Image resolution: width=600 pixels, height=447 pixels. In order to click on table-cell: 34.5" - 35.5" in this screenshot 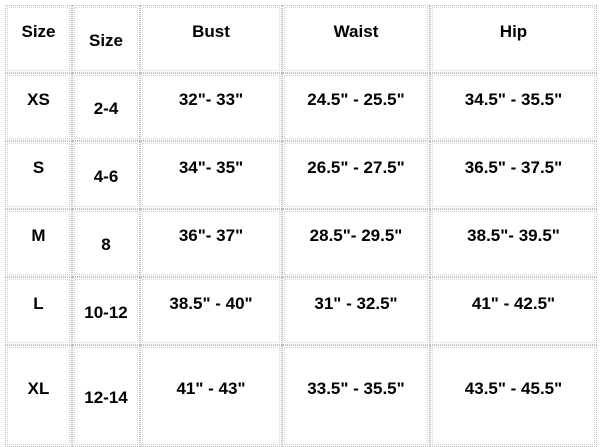, I will do `click(513, 107)`.